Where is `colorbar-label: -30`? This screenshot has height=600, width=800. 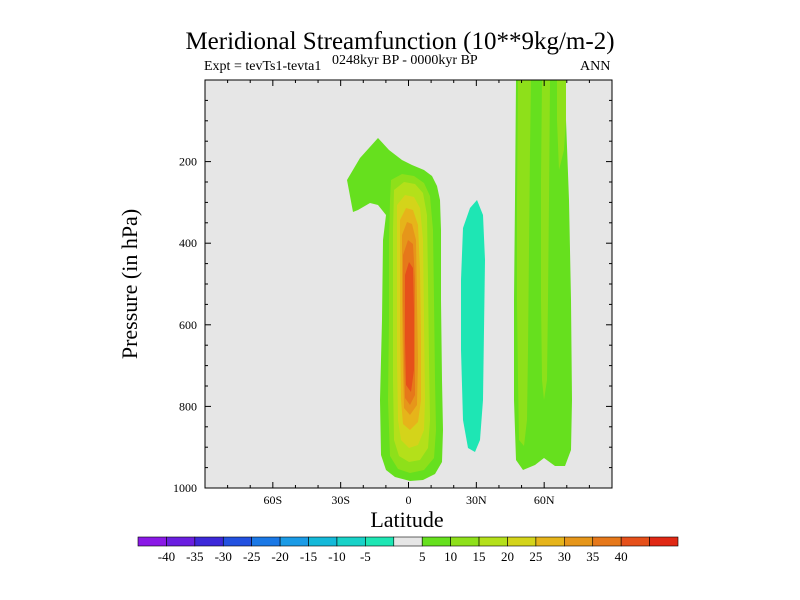 colorbar-label: -30 is located at coordinates (223, 556).